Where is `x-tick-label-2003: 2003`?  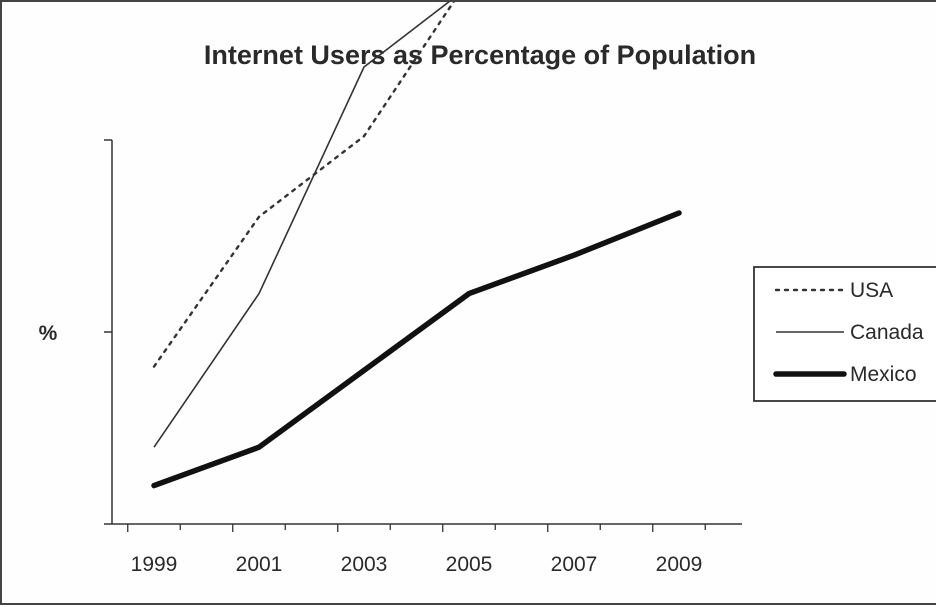
x-tick-label-2003: 2003 is located at coordinates (364, 564).